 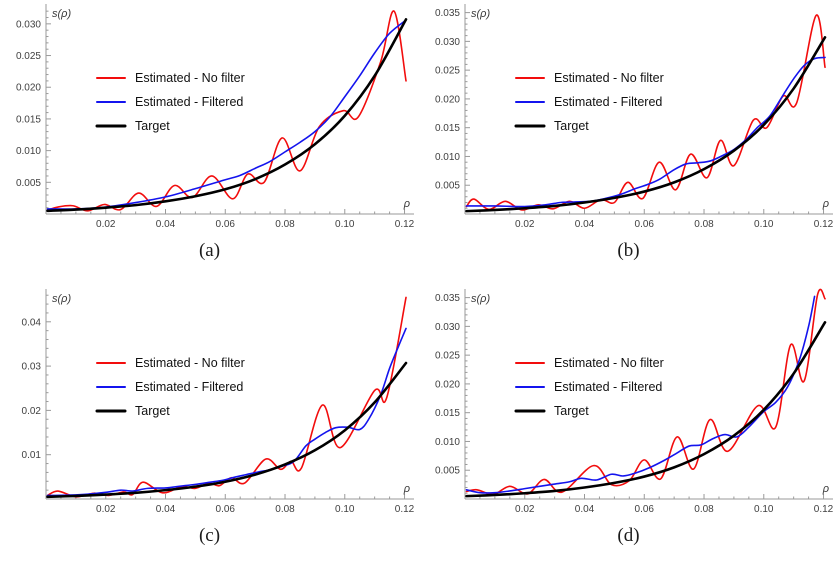 I want to click on y-tick-label: 0.03, so click(x=32, y=367).